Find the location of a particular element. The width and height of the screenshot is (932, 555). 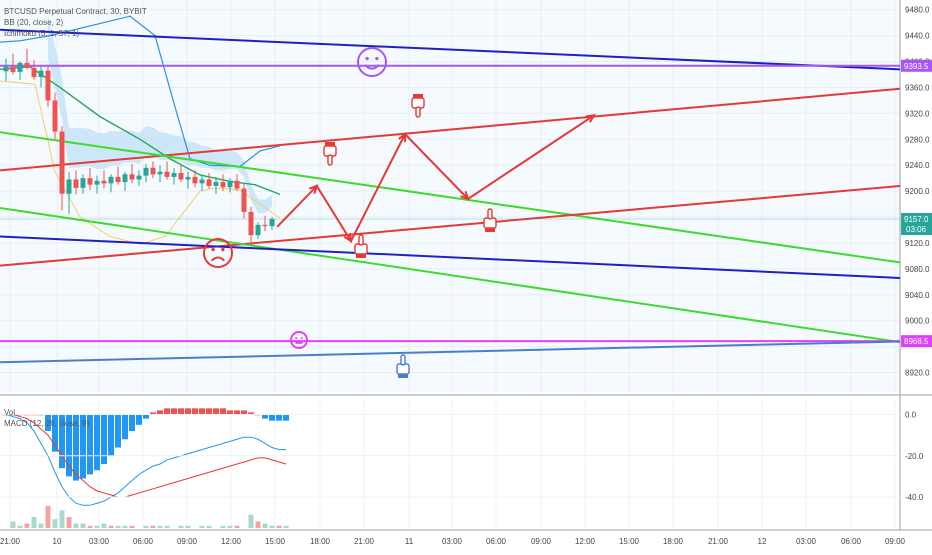

neutral-face-icon is located at coordinates (299, 340).